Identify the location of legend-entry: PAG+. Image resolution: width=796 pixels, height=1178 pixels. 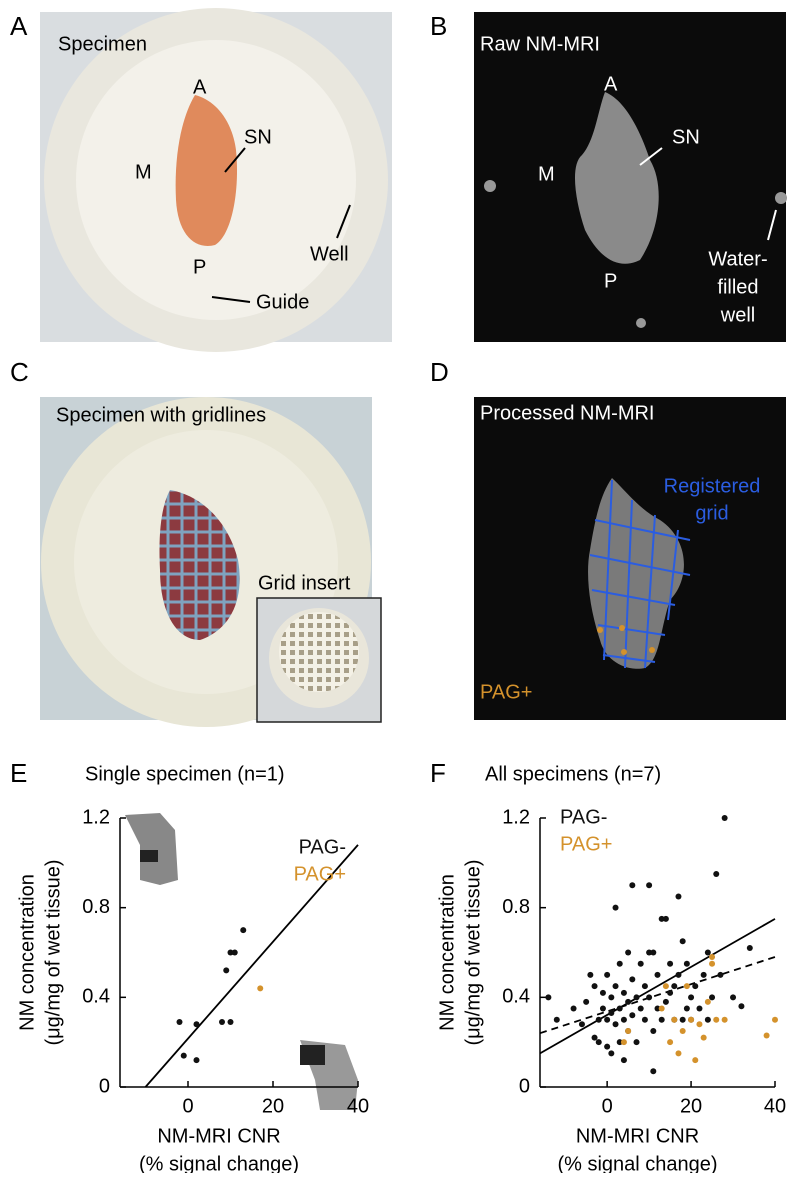
(320, 874).